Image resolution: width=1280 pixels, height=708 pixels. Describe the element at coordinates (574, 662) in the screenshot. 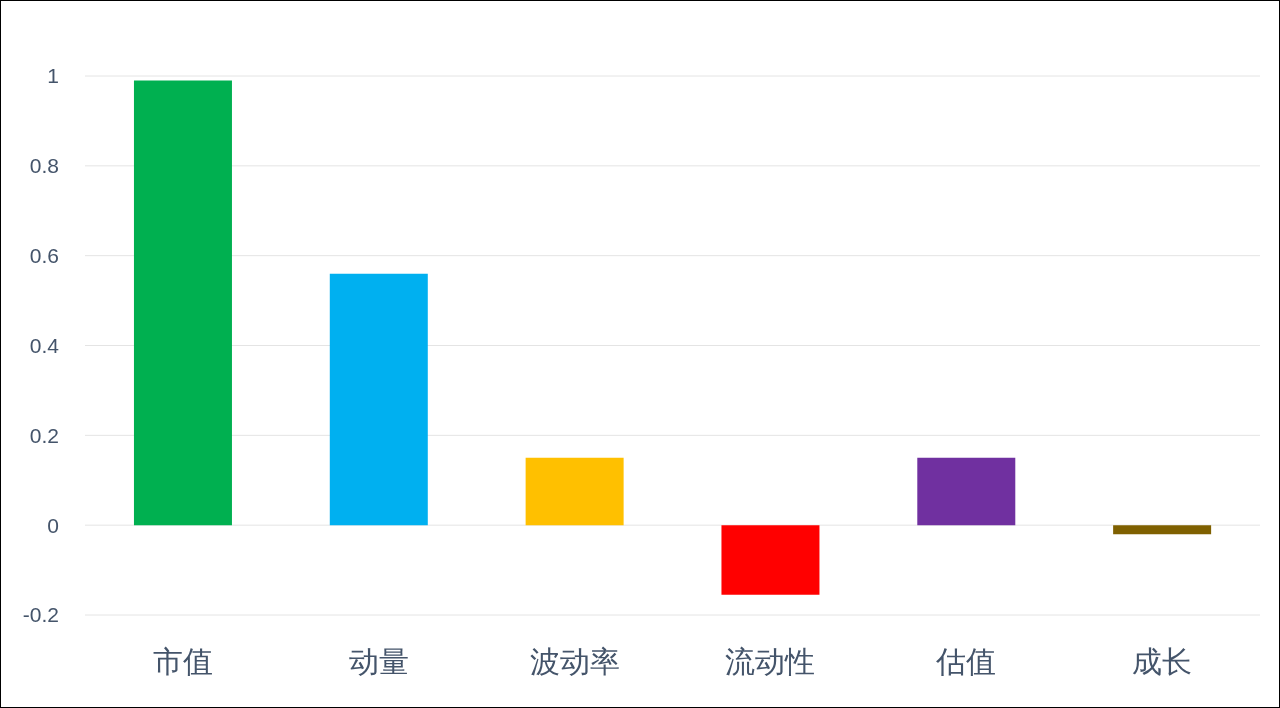

I see `x-tick-label: 波动率` at that location.